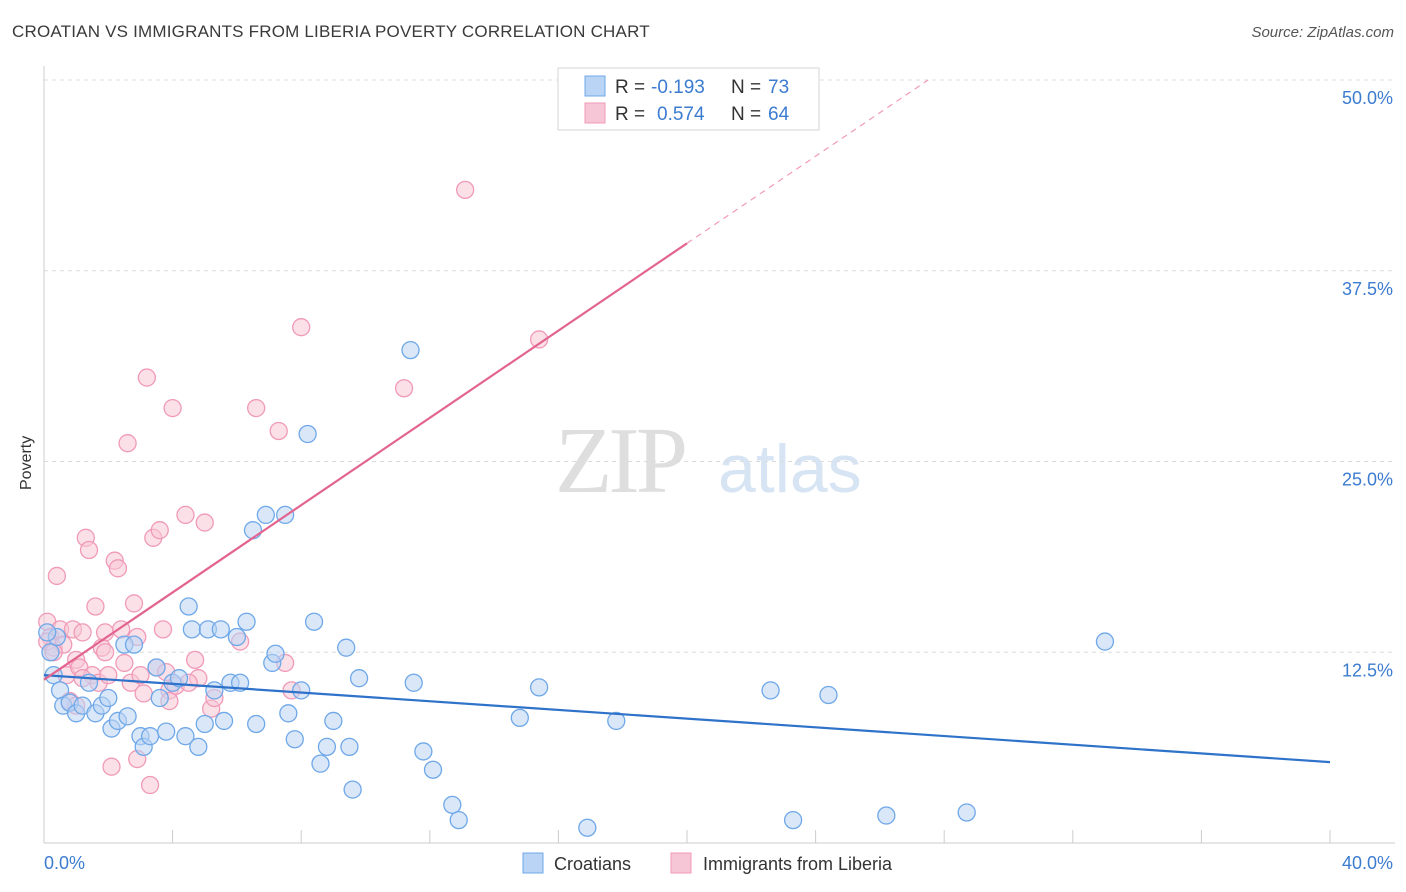  Describe the element at coordinates (592, 864) in the screenshot. I see `series-legend-label-croatians: Croatians` at that location.